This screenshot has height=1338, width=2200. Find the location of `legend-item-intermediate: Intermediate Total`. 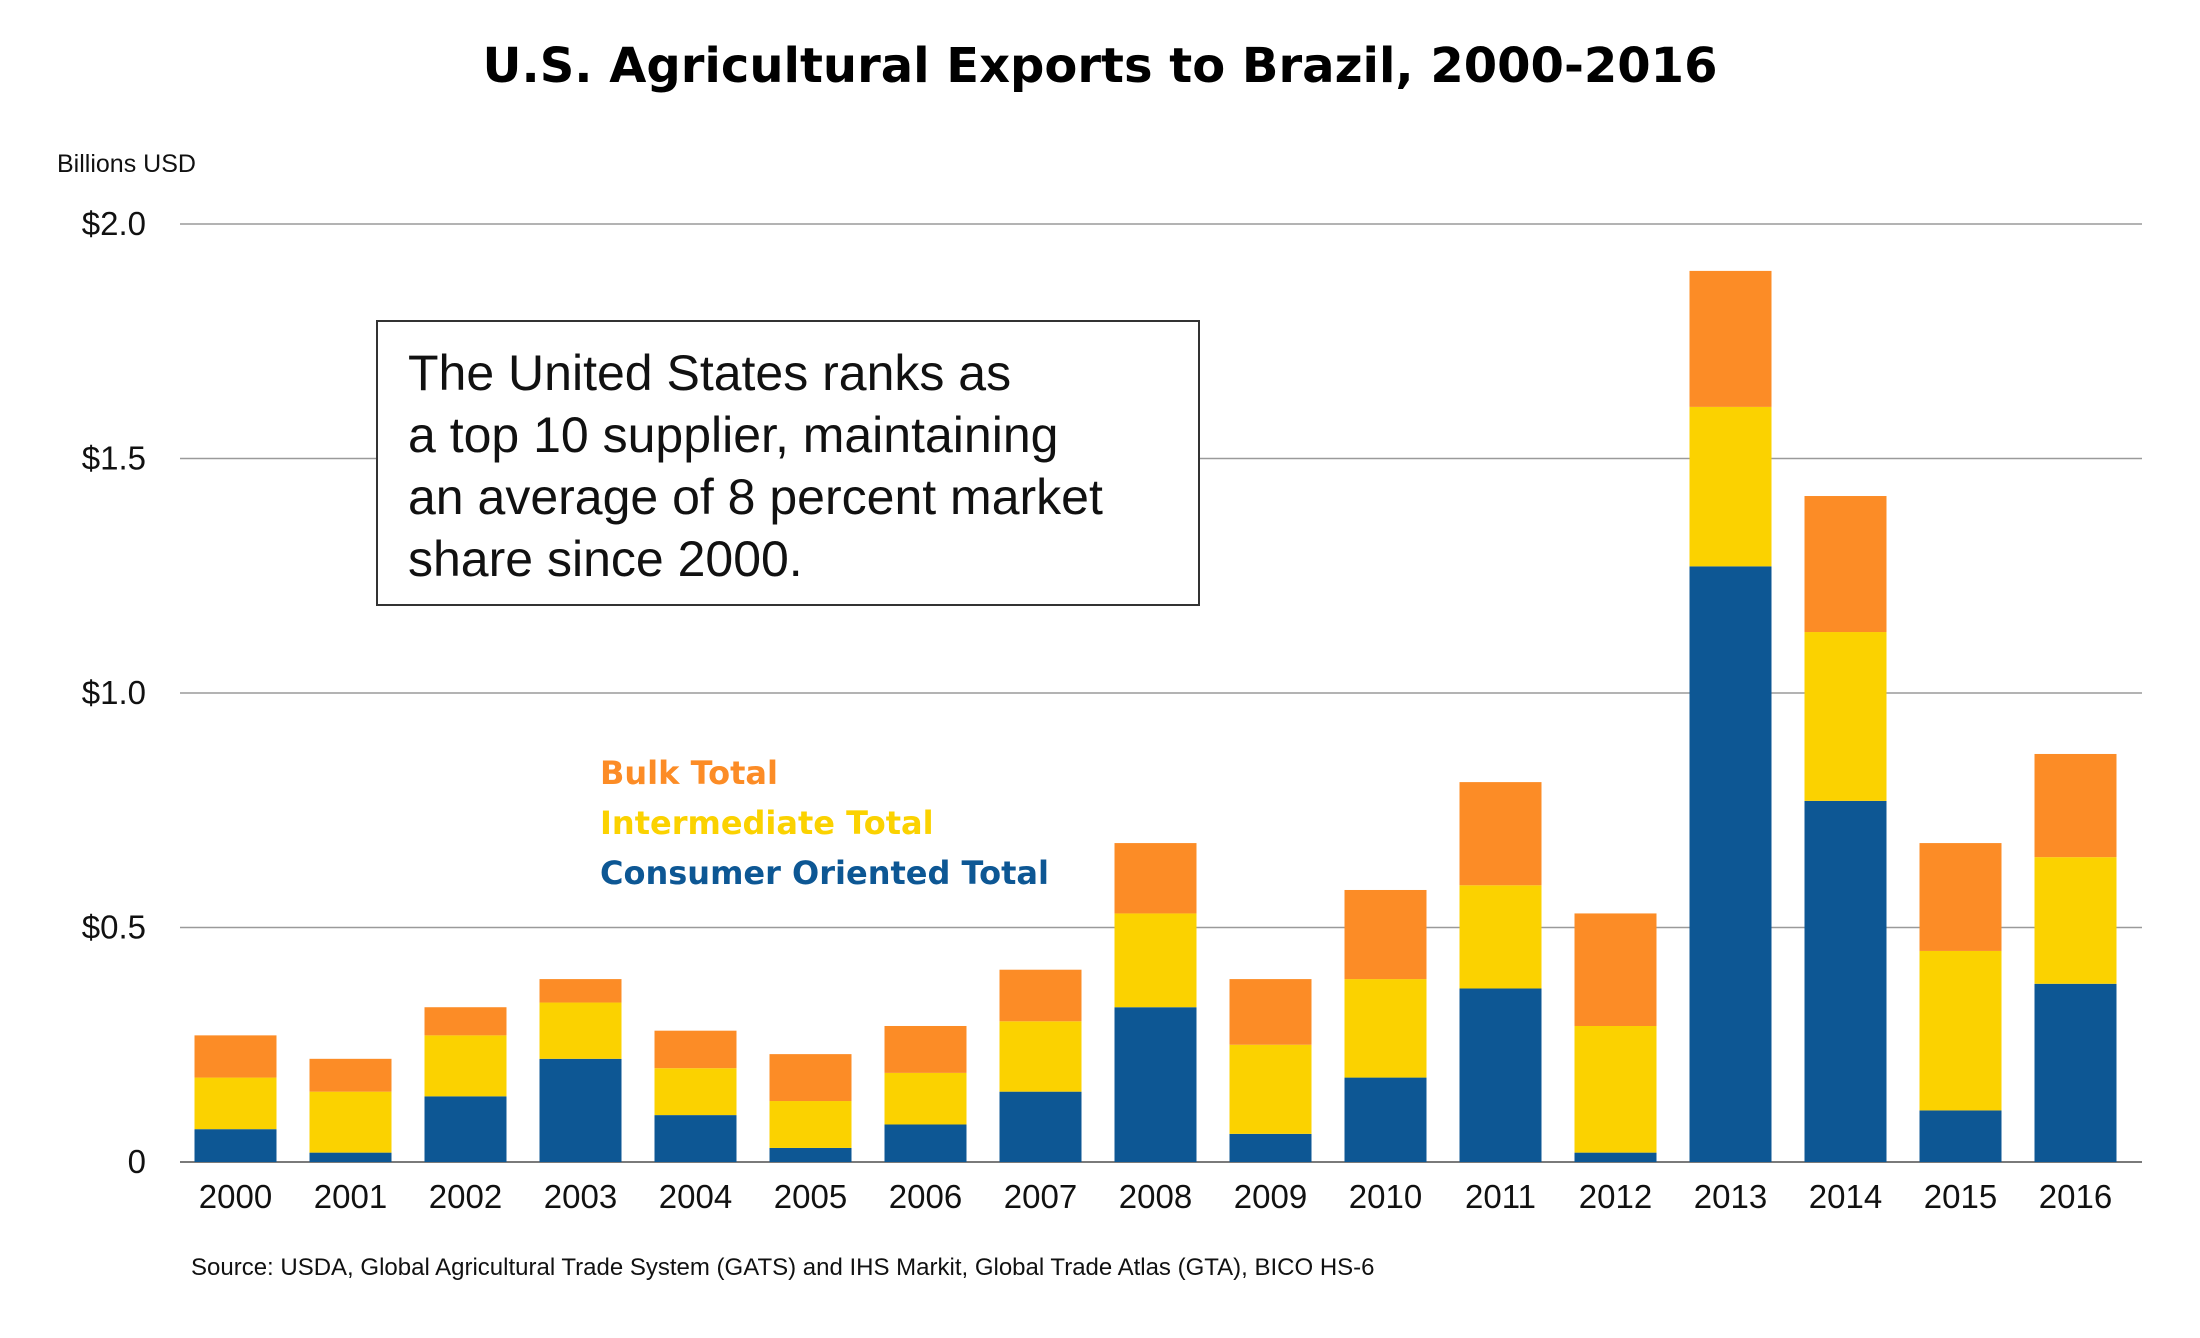

legend-item-intermediate: Intermediate Total is located at coordinates (767, 823).